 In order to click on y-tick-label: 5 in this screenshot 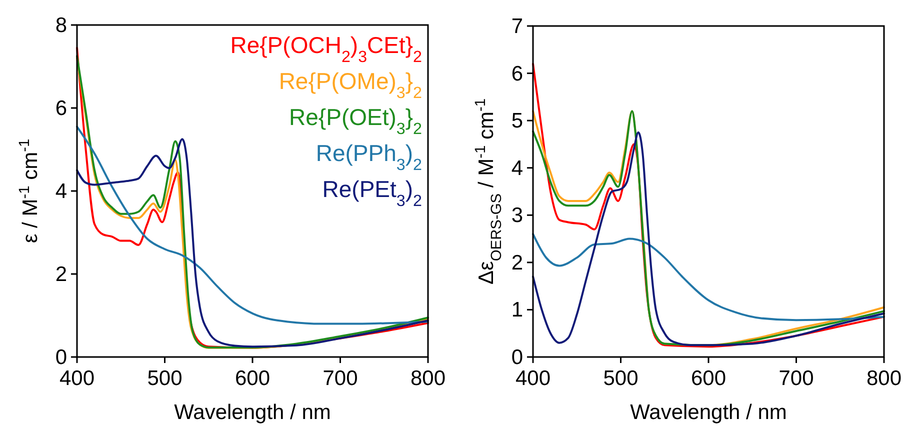, I will do `click(517, 121)`.